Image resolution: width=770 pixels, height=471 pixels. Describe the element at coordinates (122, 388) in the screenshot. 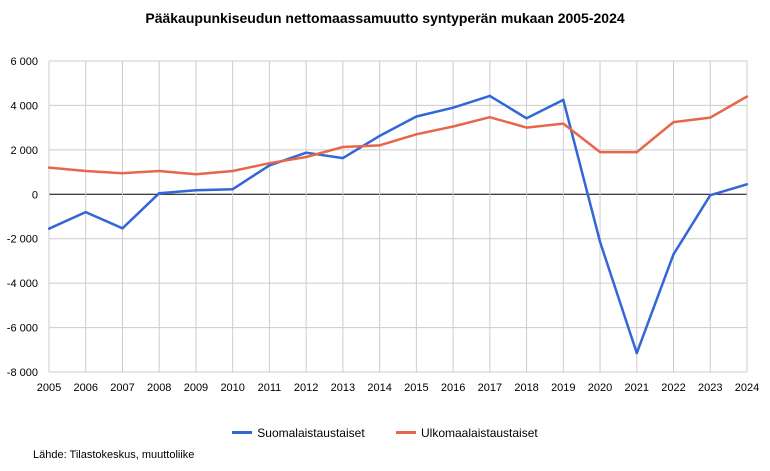

I see `x-tick-label: 2007` at that location.